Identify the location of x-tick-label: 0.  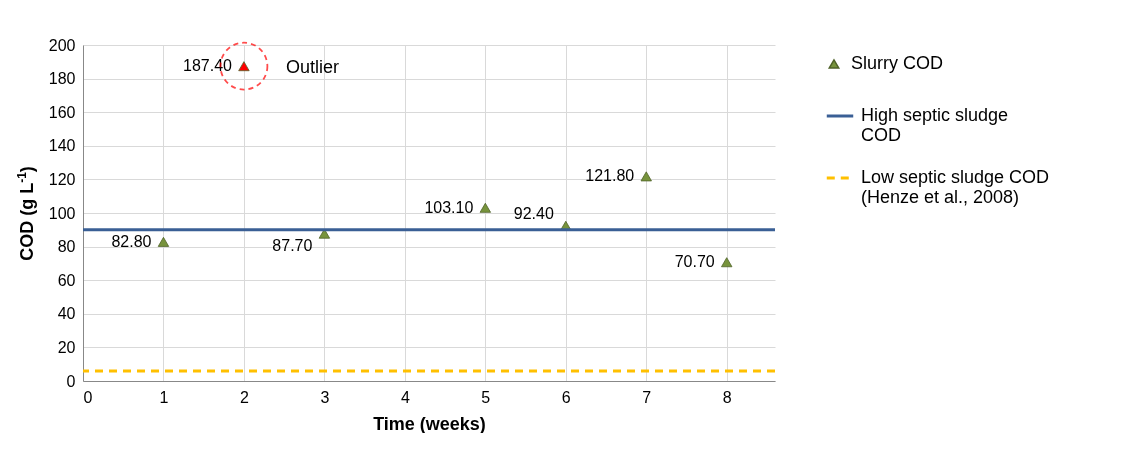
(88, 397).